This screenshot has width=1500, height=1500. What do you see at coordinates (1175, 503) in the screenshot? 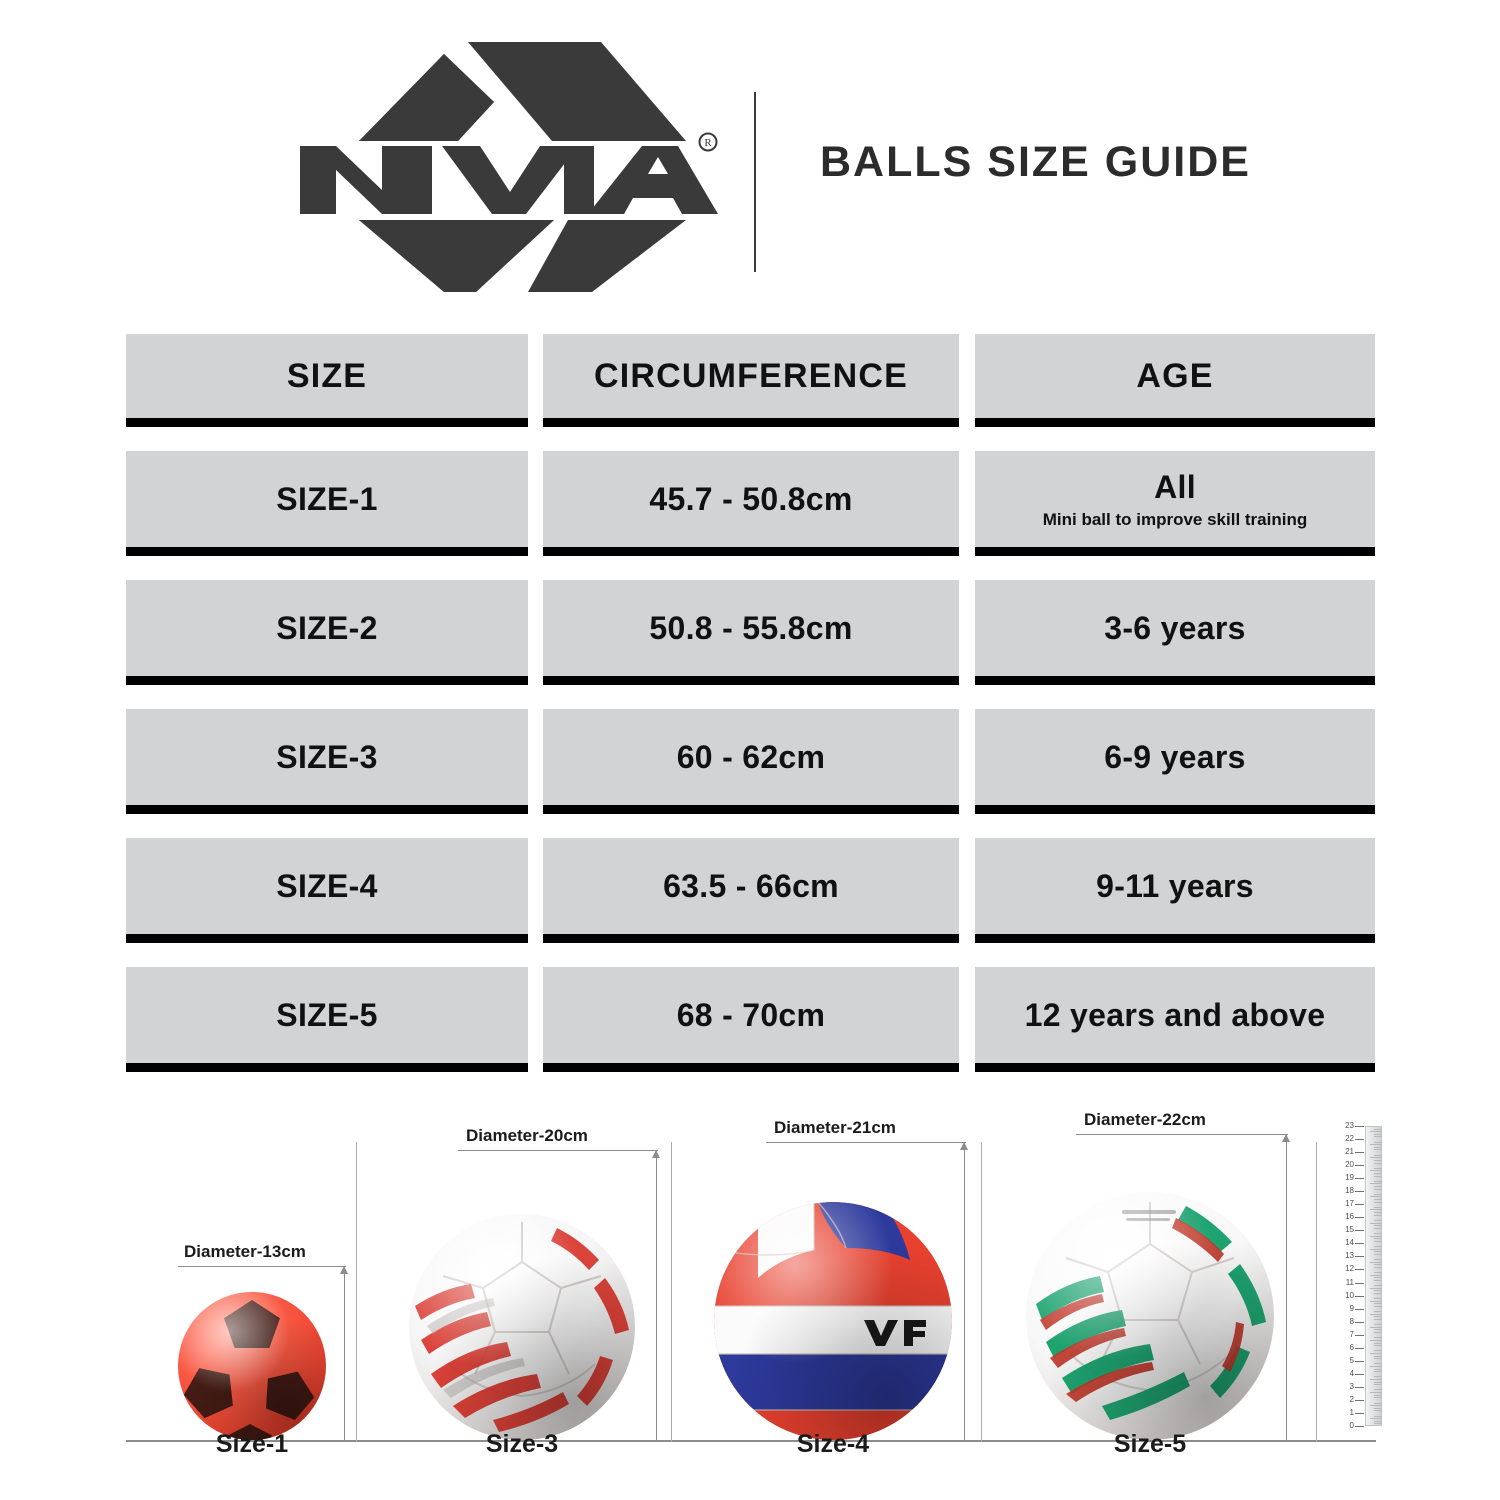
I see `cell-age: All Mini ball to improve skill training` at bounding box center [1175, 503].